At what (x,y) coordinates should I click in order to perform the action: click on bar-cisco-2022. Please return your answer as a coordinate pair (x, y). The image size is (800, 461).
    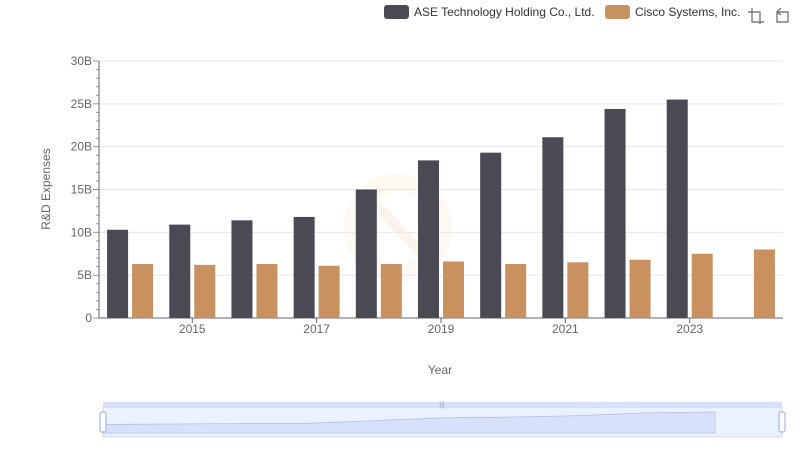
    Looking at the image, I should click on (640, 288).